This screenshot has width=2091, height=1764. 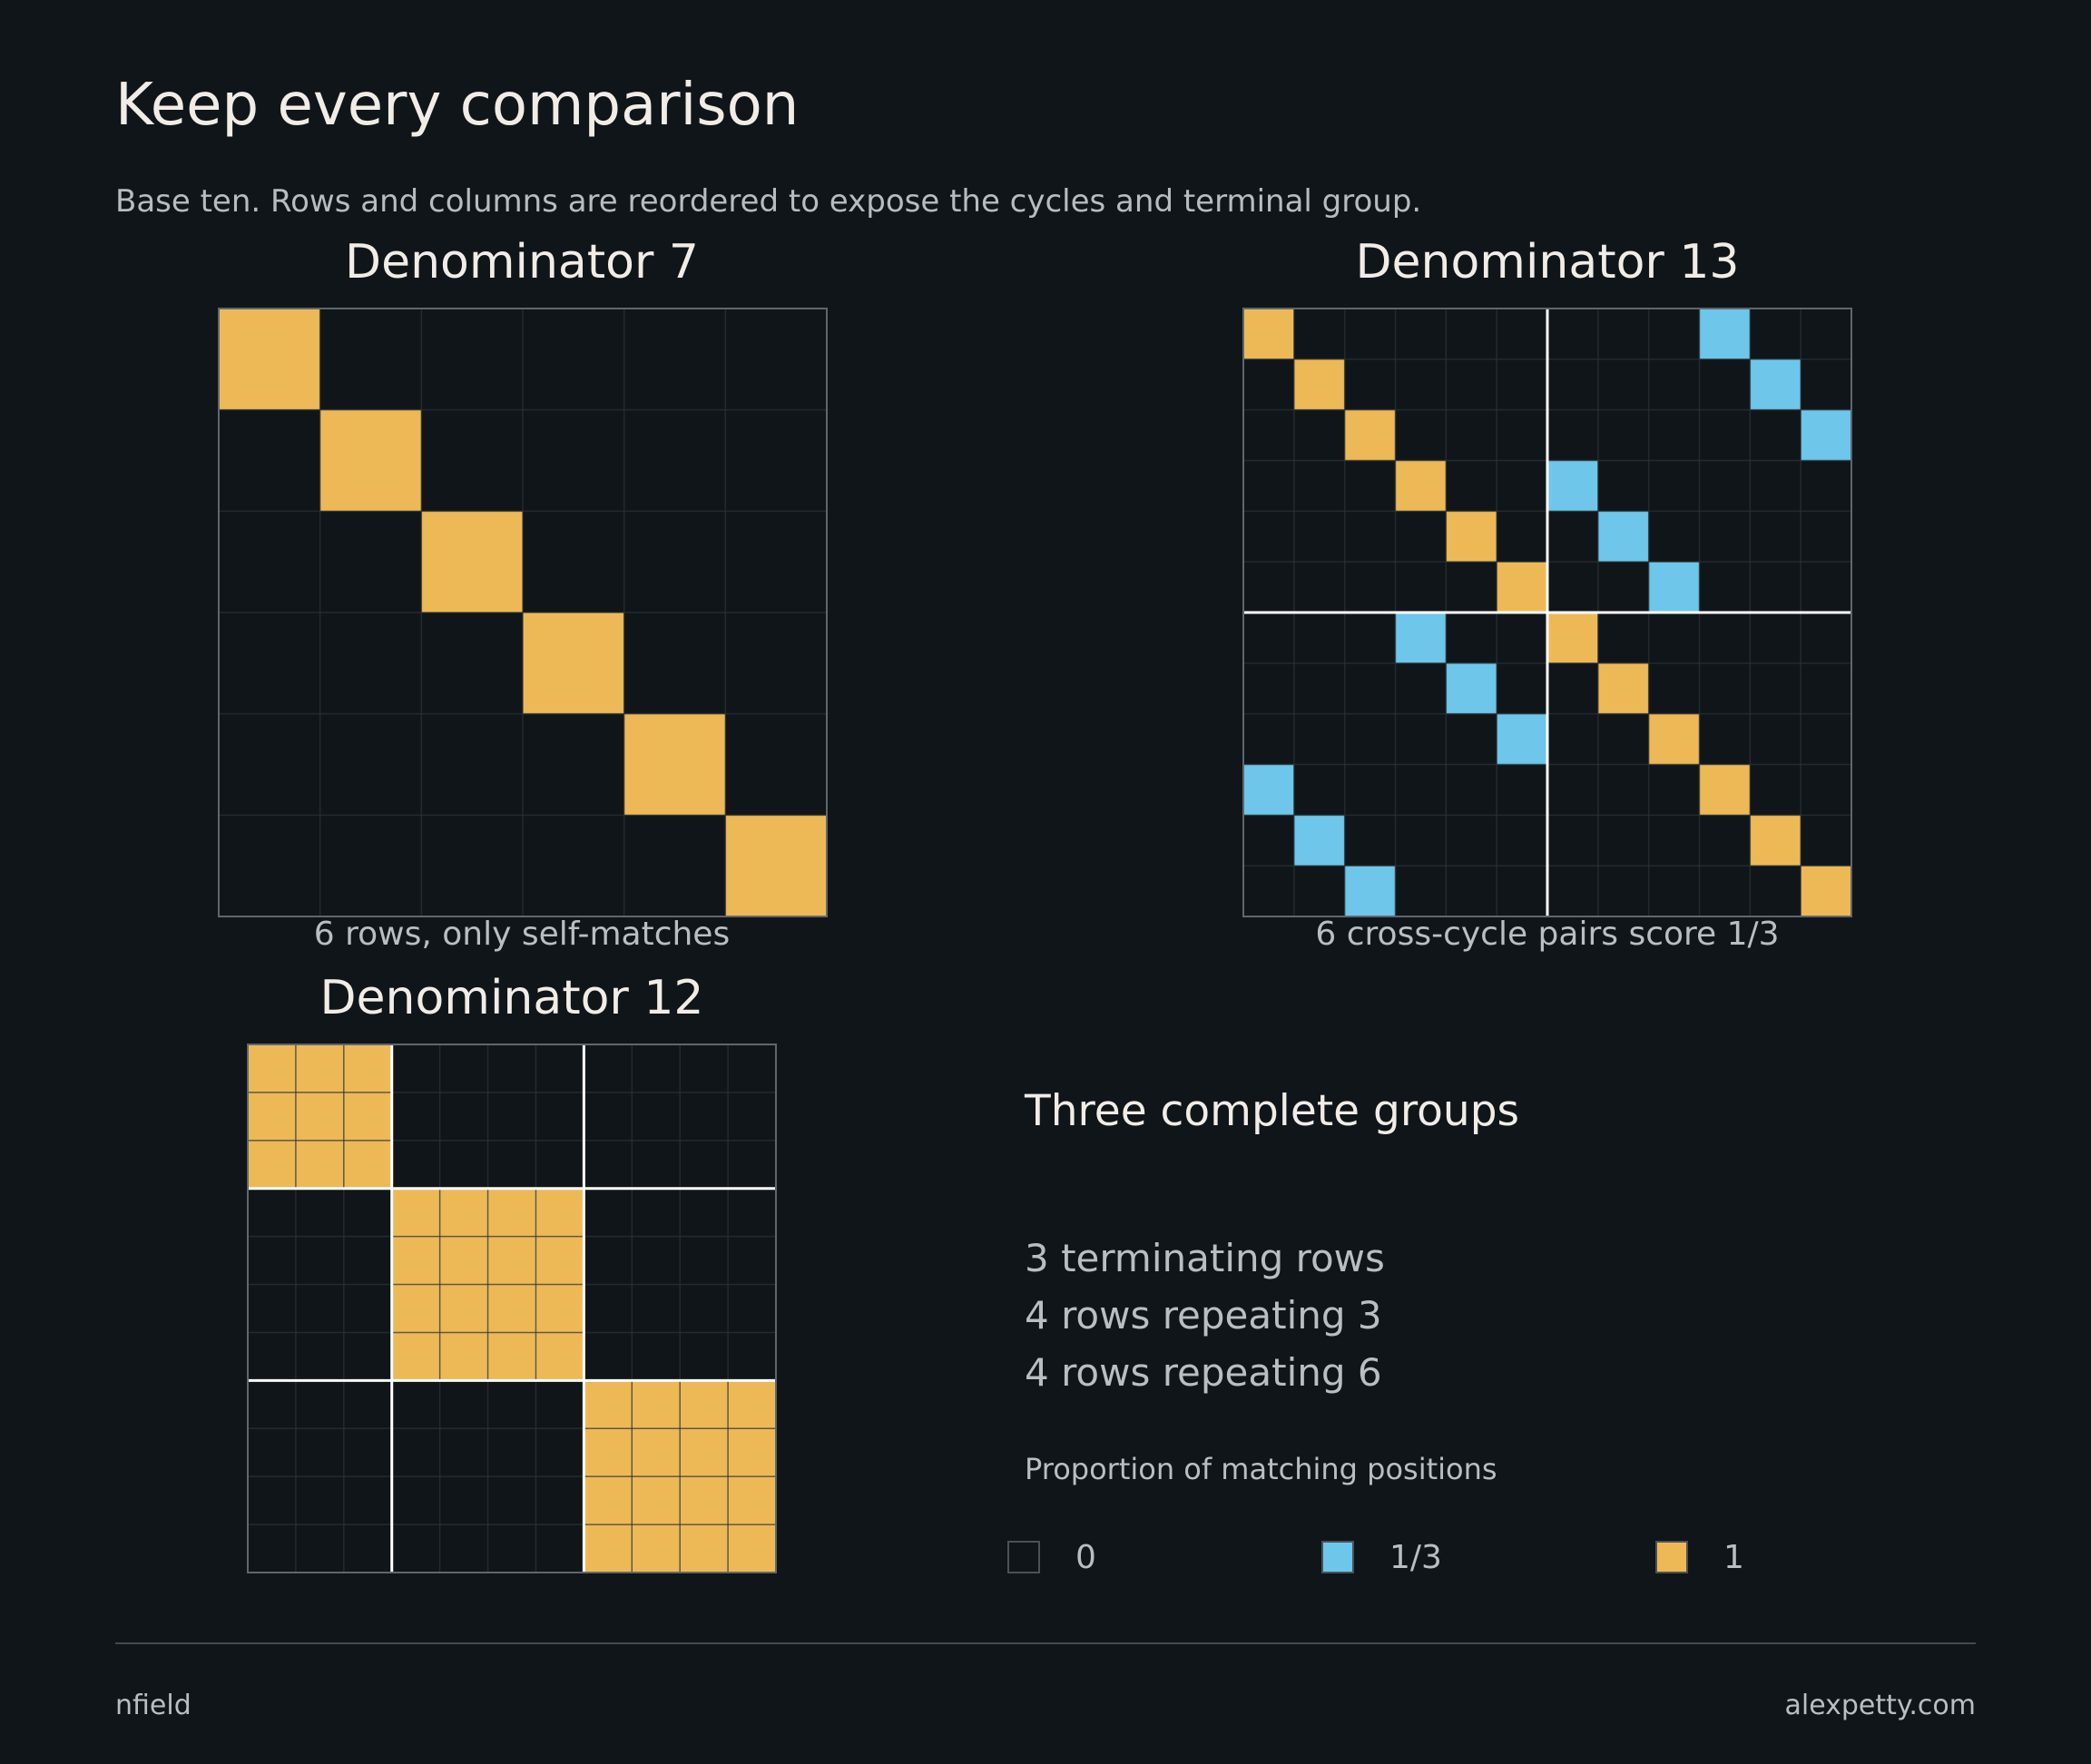 I want to click on groups-title: Three complete groups, so click(x=1272, y=1111).